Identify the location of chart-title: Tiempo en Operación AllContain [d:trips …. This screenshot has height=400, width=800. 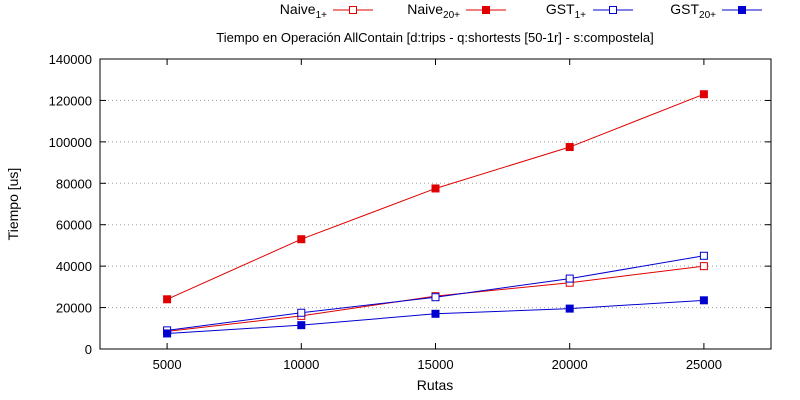
(434, 37).